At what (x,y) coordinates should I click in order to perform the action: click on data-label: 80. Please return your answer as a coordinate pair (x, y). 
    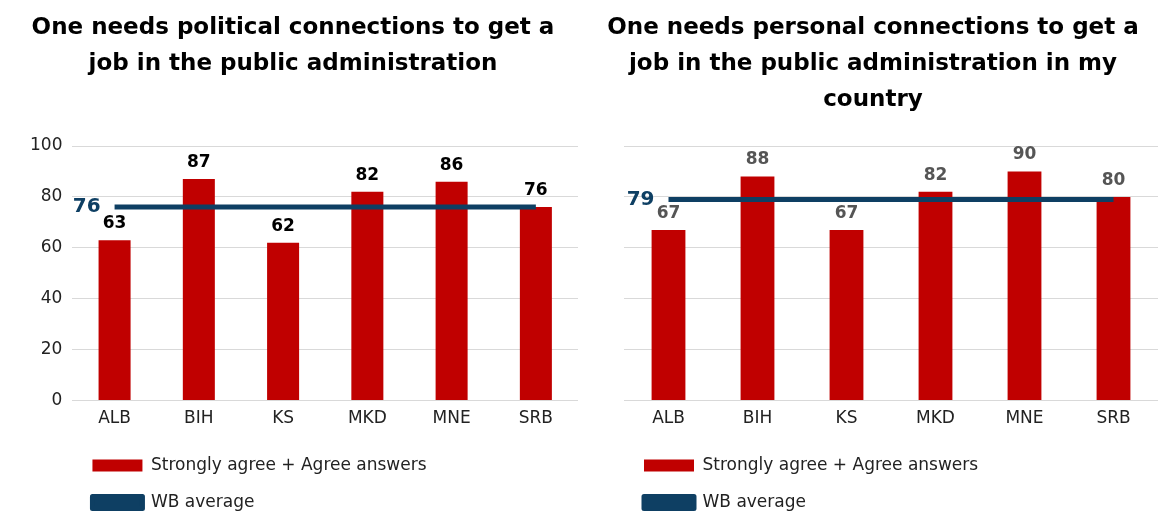
    Looking at the image, I should click on (1113, 178).